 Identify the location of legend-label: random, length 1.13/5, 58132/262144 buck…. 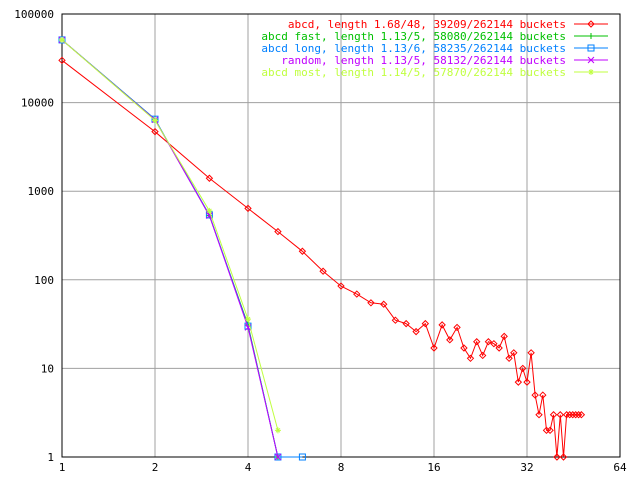
(423, 60).